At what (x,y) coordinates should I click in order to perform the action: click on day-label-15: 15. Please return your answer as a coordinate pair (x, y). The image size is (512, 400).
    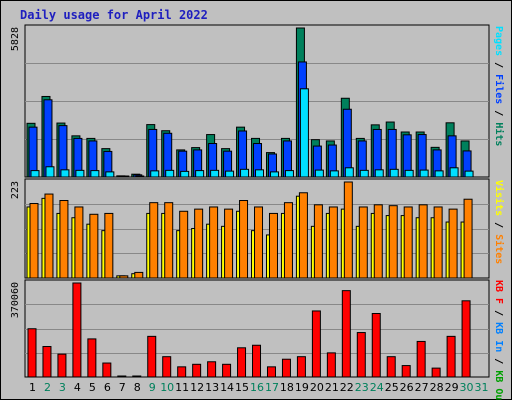
    Looking at the image, I should click on (242, 387).